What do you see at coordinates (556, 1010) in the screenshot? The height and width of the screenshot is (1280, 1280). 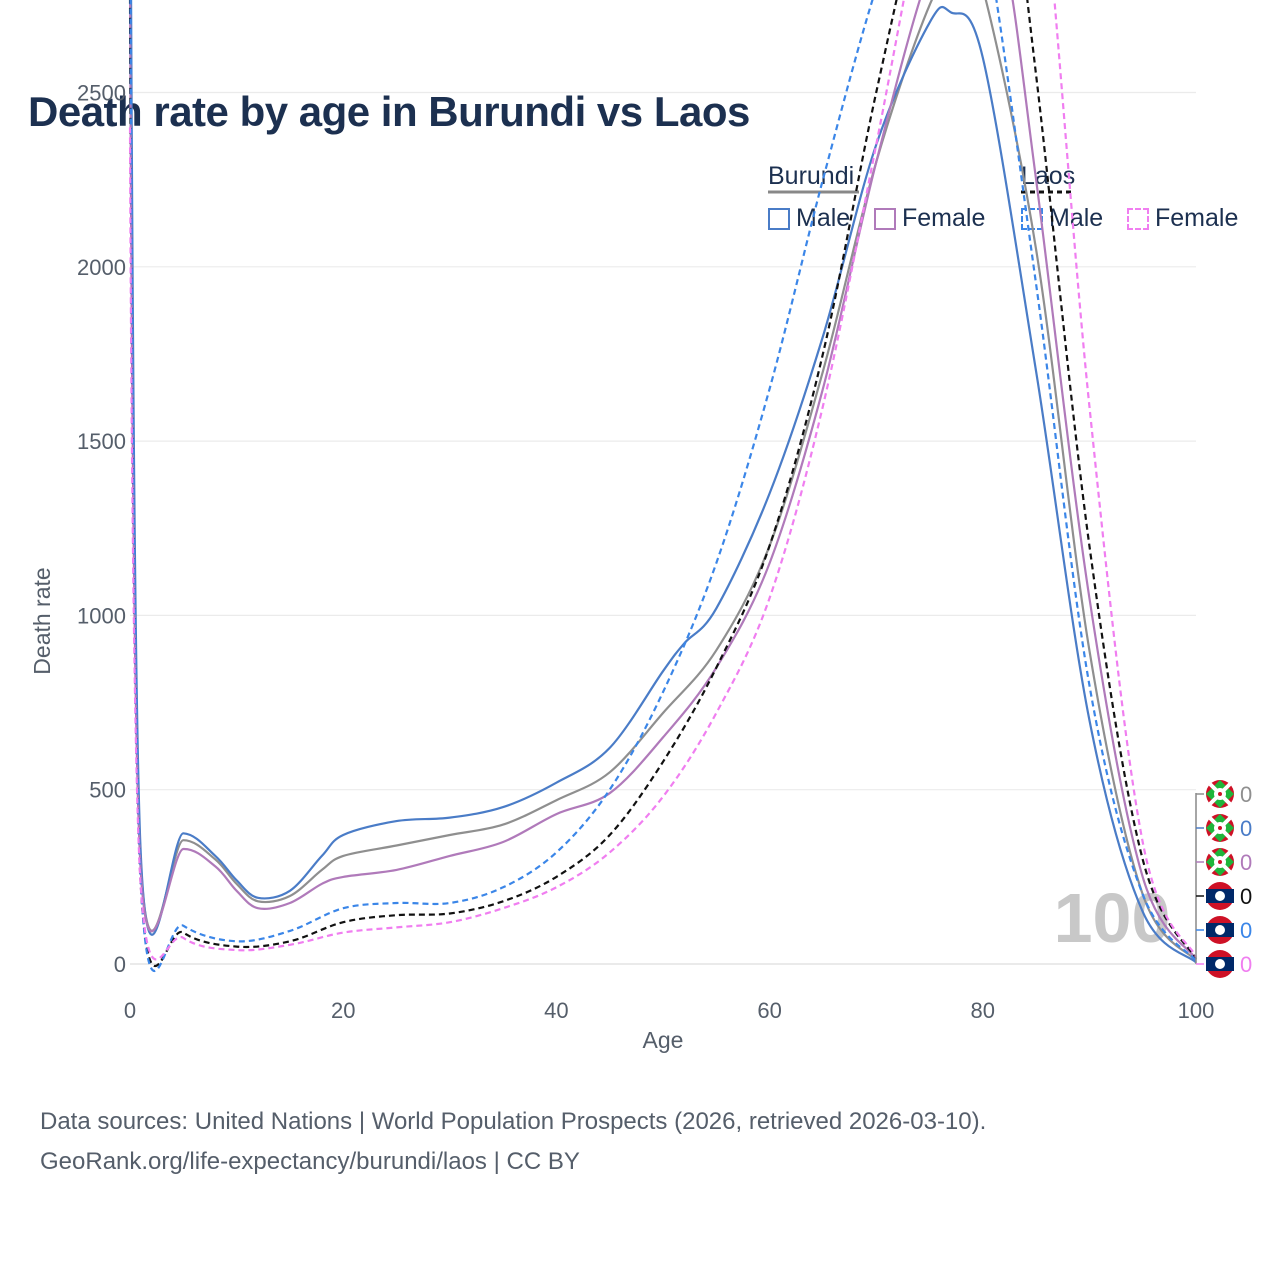 I see `x-tick-label: 40` at bounding box center [556, 1010].